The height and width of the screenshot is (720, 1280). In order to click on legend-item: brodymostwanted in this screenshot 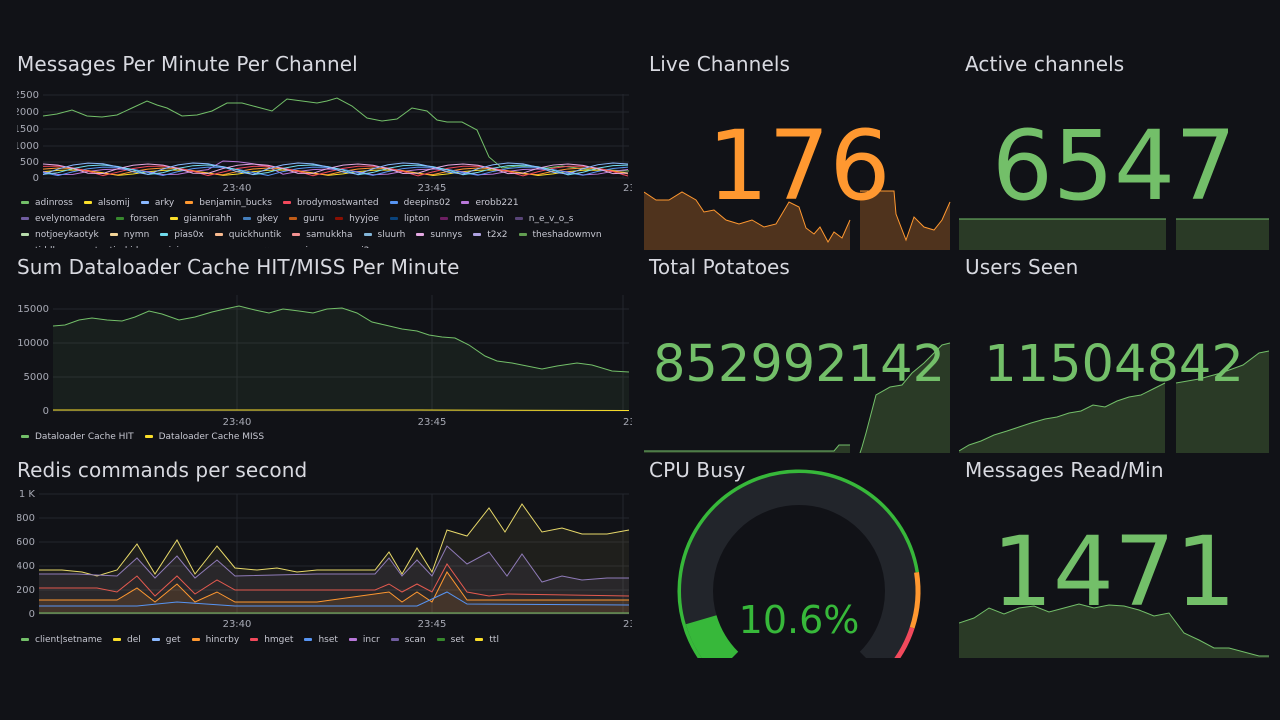, I will do `click(330, 203)`.